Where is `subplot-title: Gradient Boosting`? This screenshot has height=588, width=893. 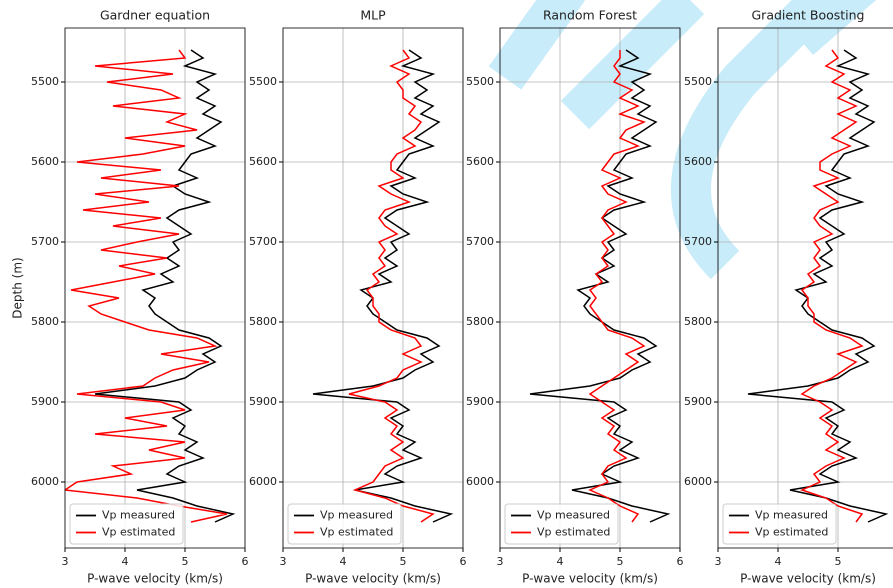
subplot-title: Gradient Boosting is located at coordinates (808, 15).